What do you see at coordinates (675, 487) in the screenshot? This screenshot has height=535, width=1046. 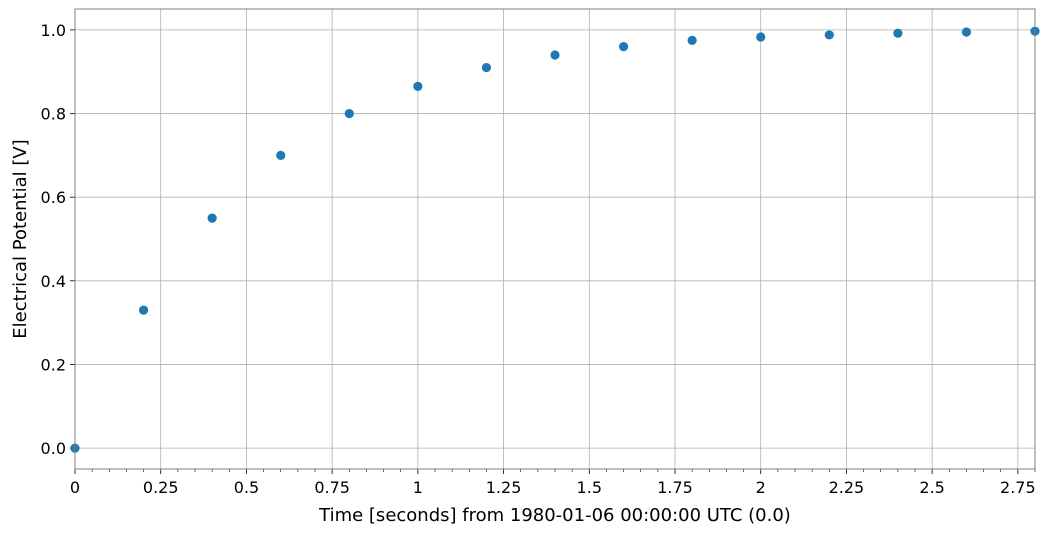 I see `x-tick-label: 1.75` at bounding box center [675, 487].